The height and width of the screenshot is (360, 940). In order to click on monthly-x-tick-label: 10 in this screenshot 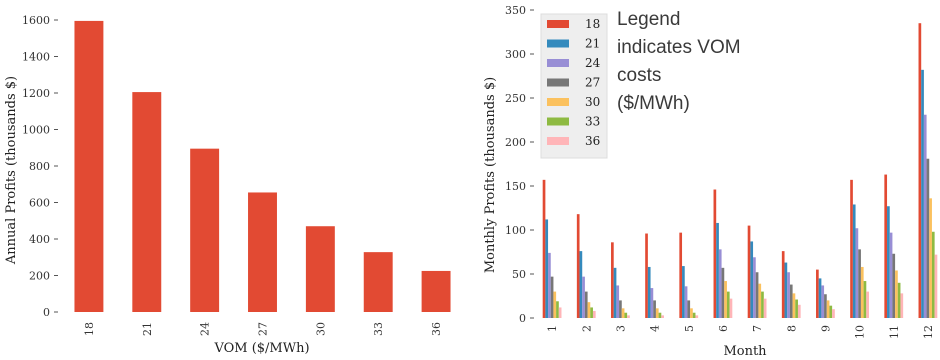, I will do `click(860, 332)`.